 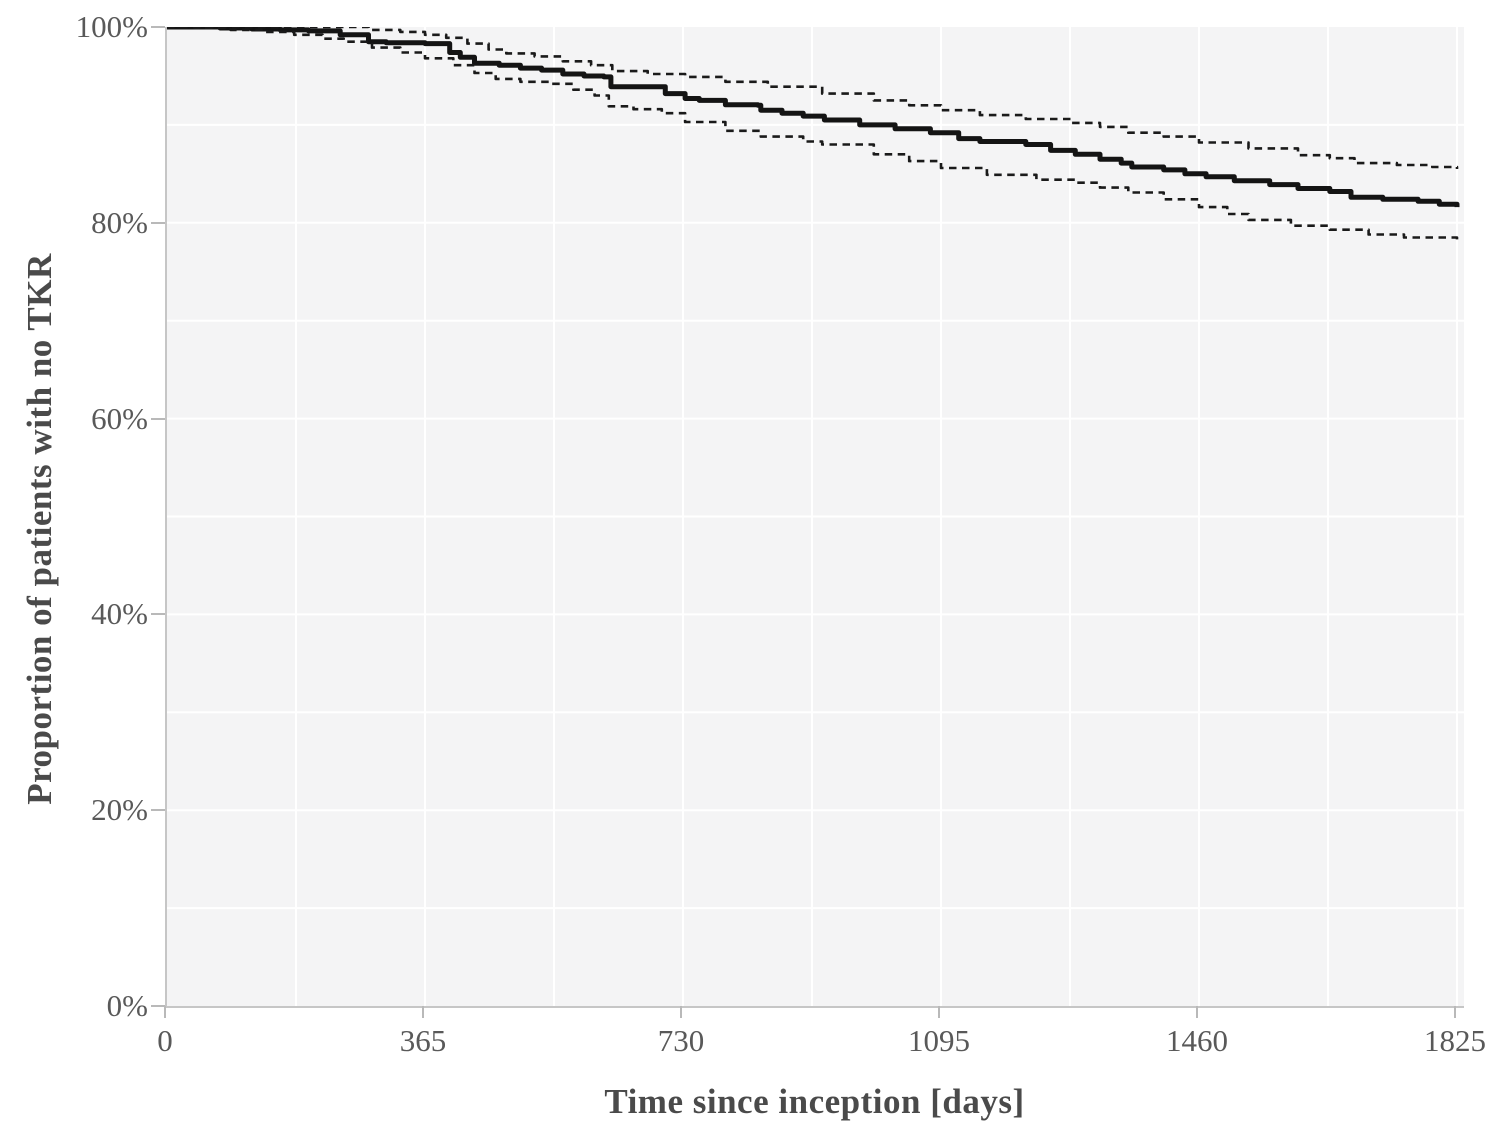 I want to click on y-tick-label: 100%, so click(x=111, y=26).